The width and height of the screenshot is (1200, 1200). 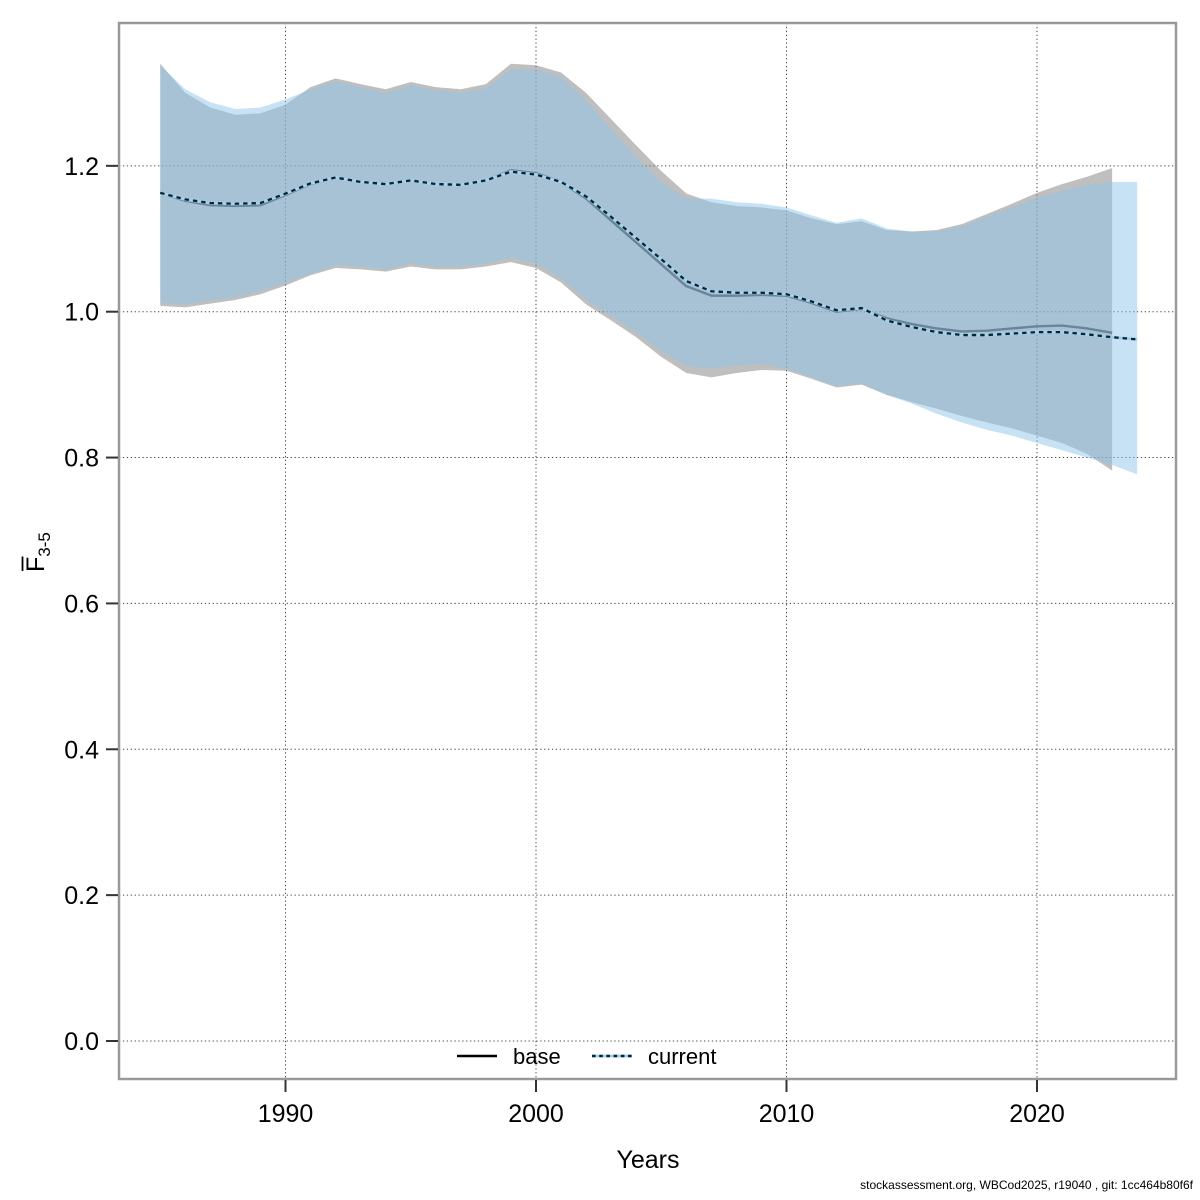 I want to click on y-tick-label: 0.8, so click(x=81, y=459).